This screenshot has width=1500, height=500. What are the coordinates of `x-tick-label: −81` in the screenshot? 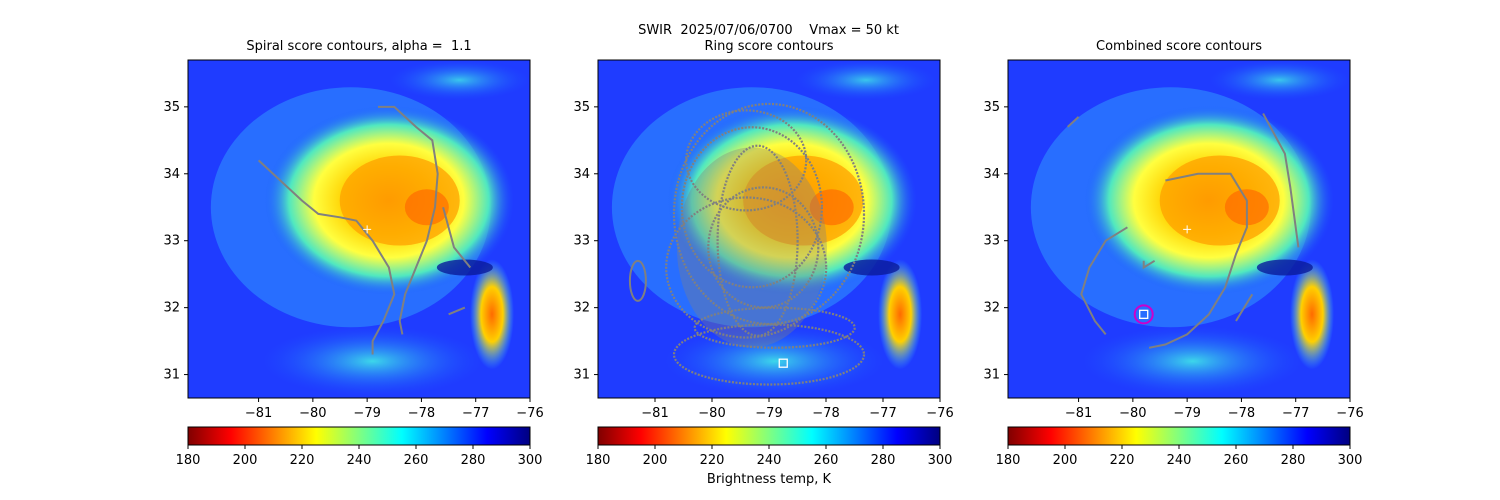 It's located at (258, 413).